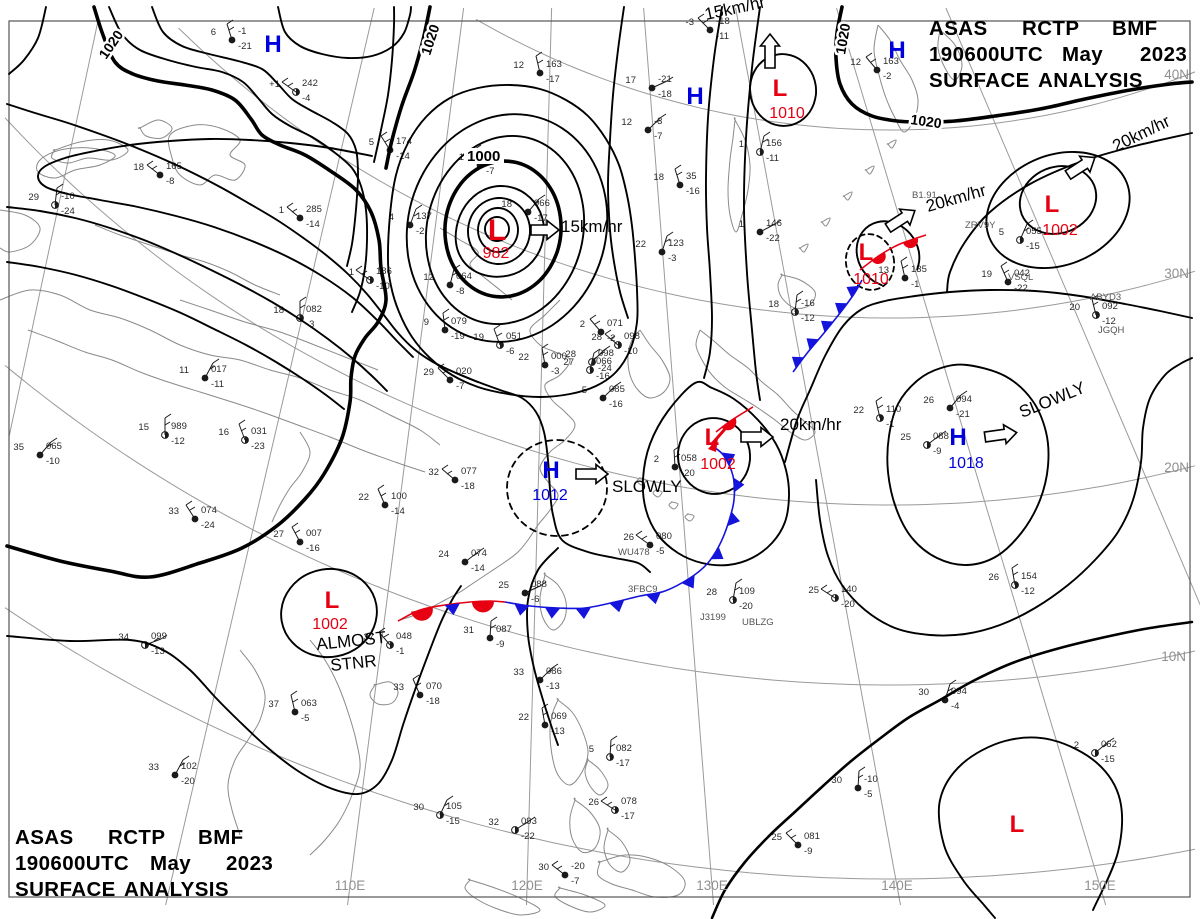 This screenshot has height=919, width=1200. I want to click on svg-text: -24, so click(605, 368).